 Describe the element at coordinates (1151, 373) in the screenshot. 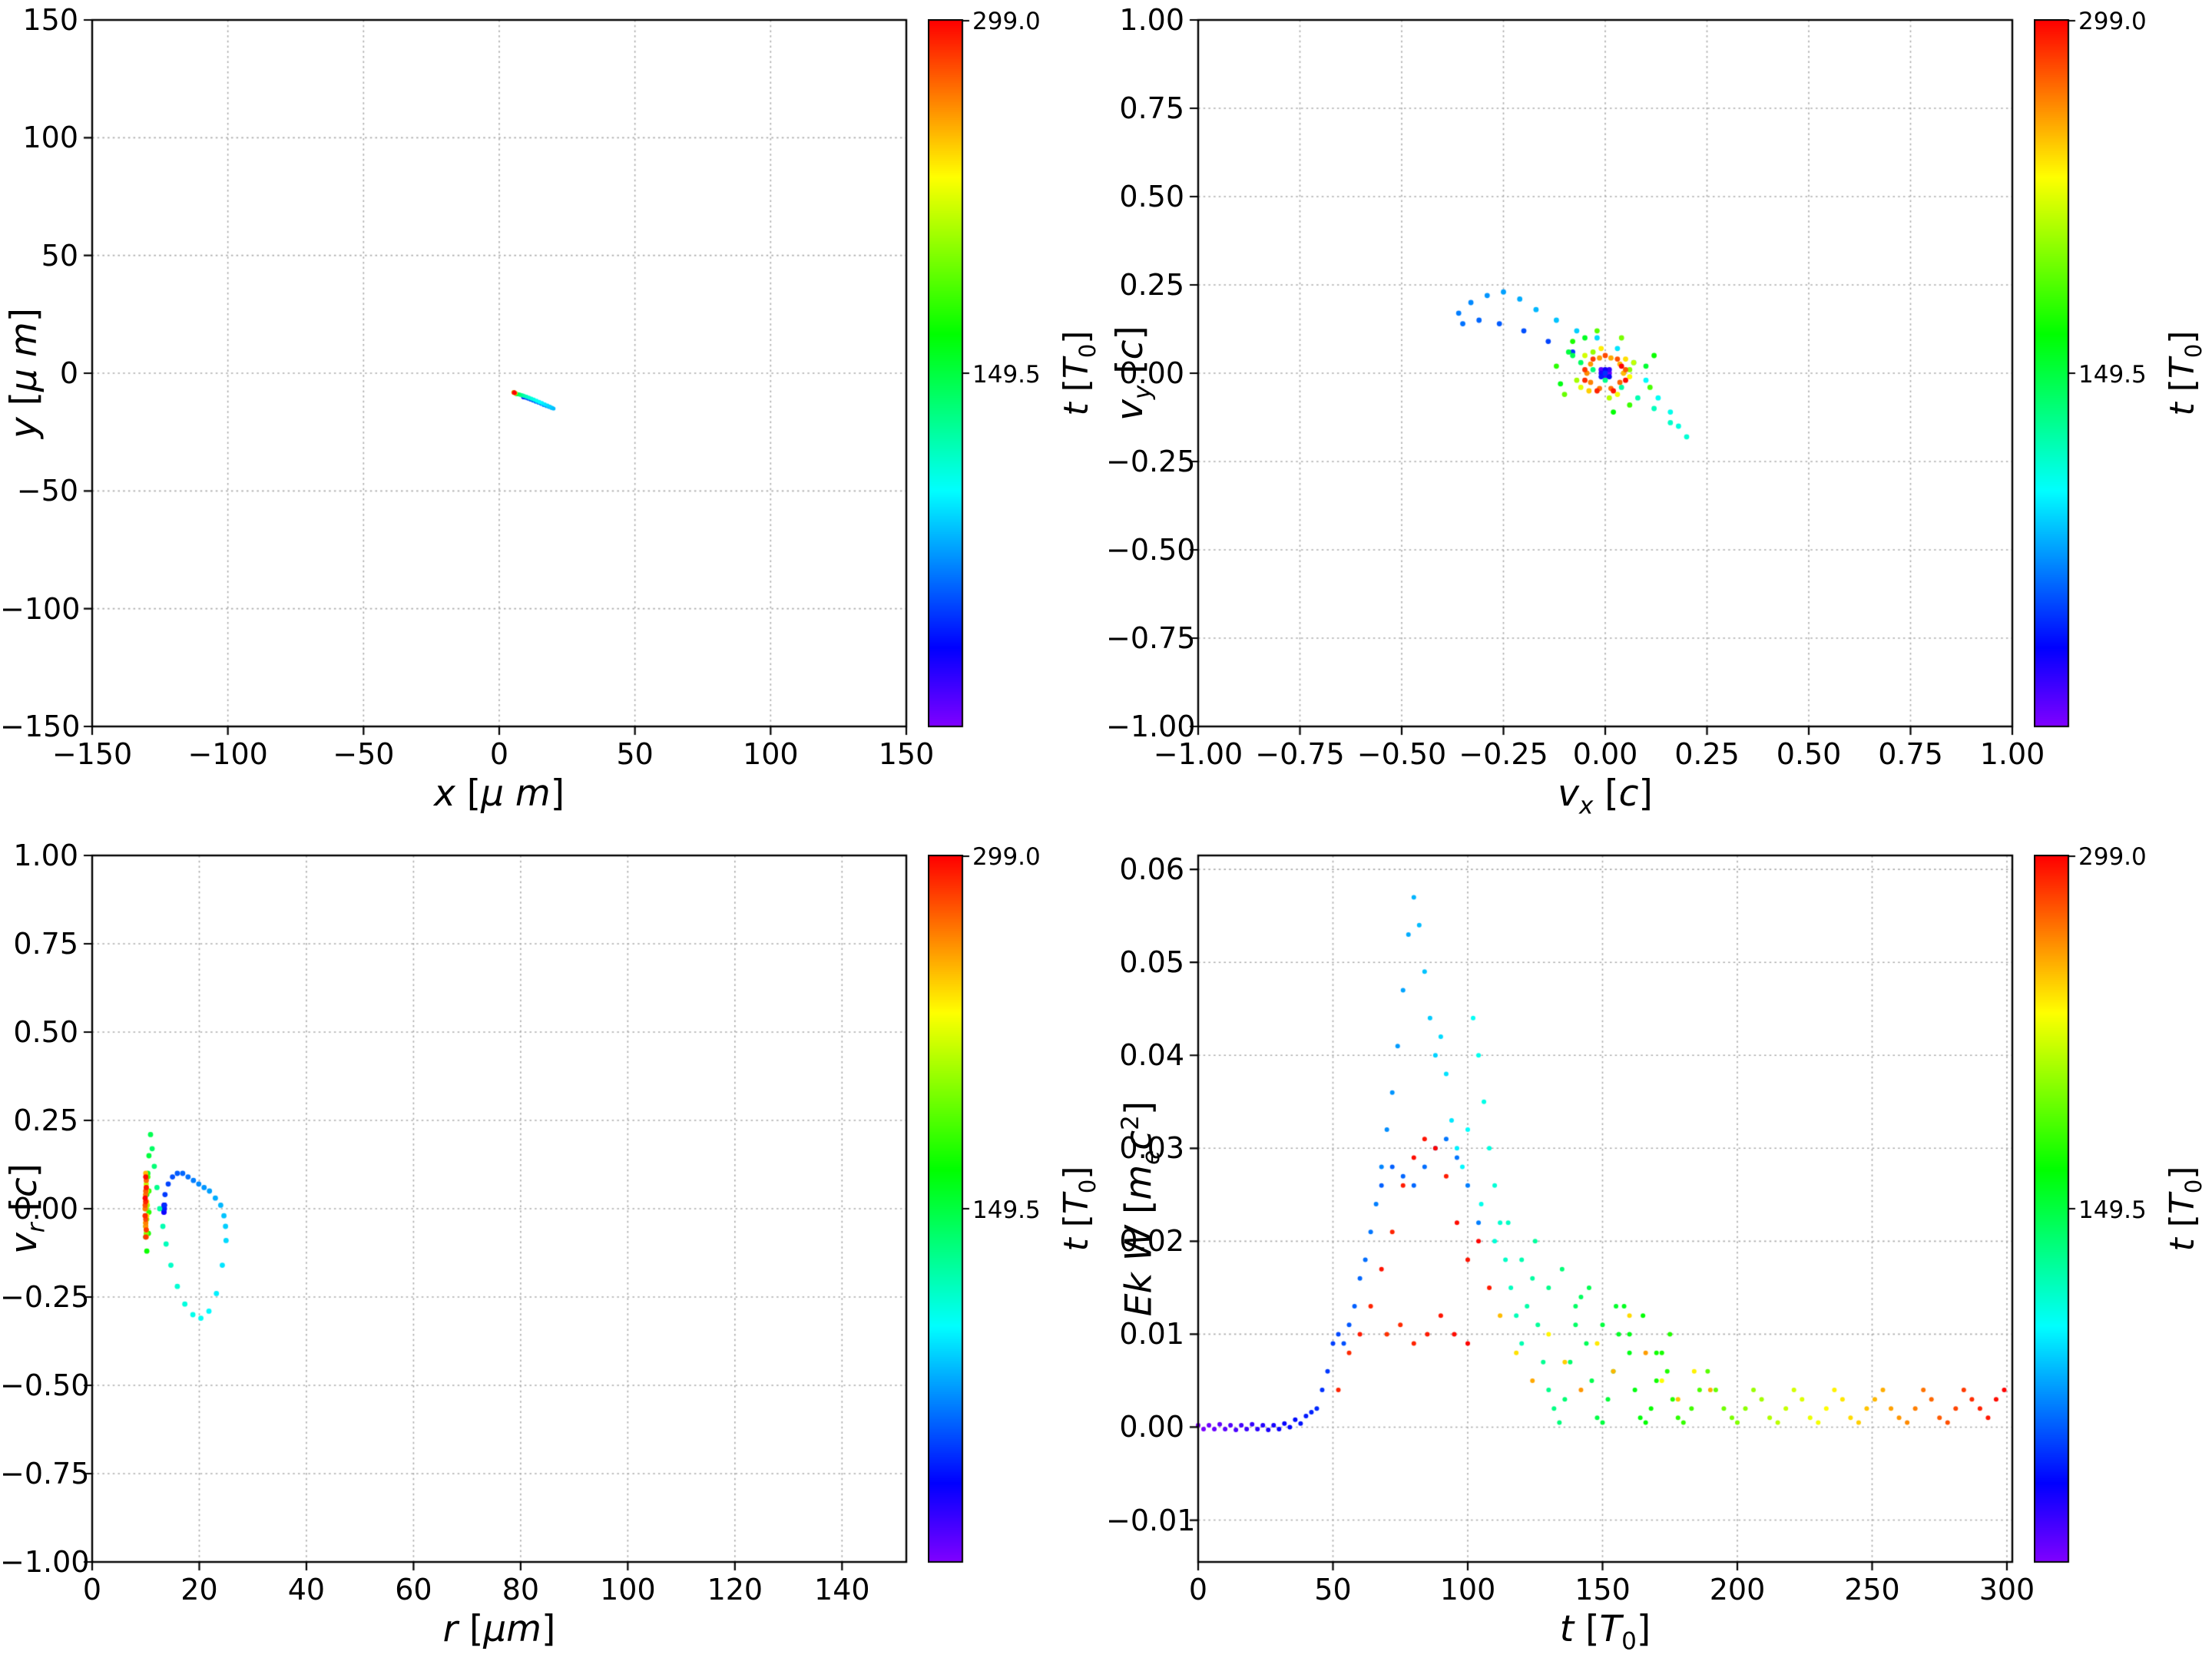

I see `y-tick-label: 0.00` at that location.